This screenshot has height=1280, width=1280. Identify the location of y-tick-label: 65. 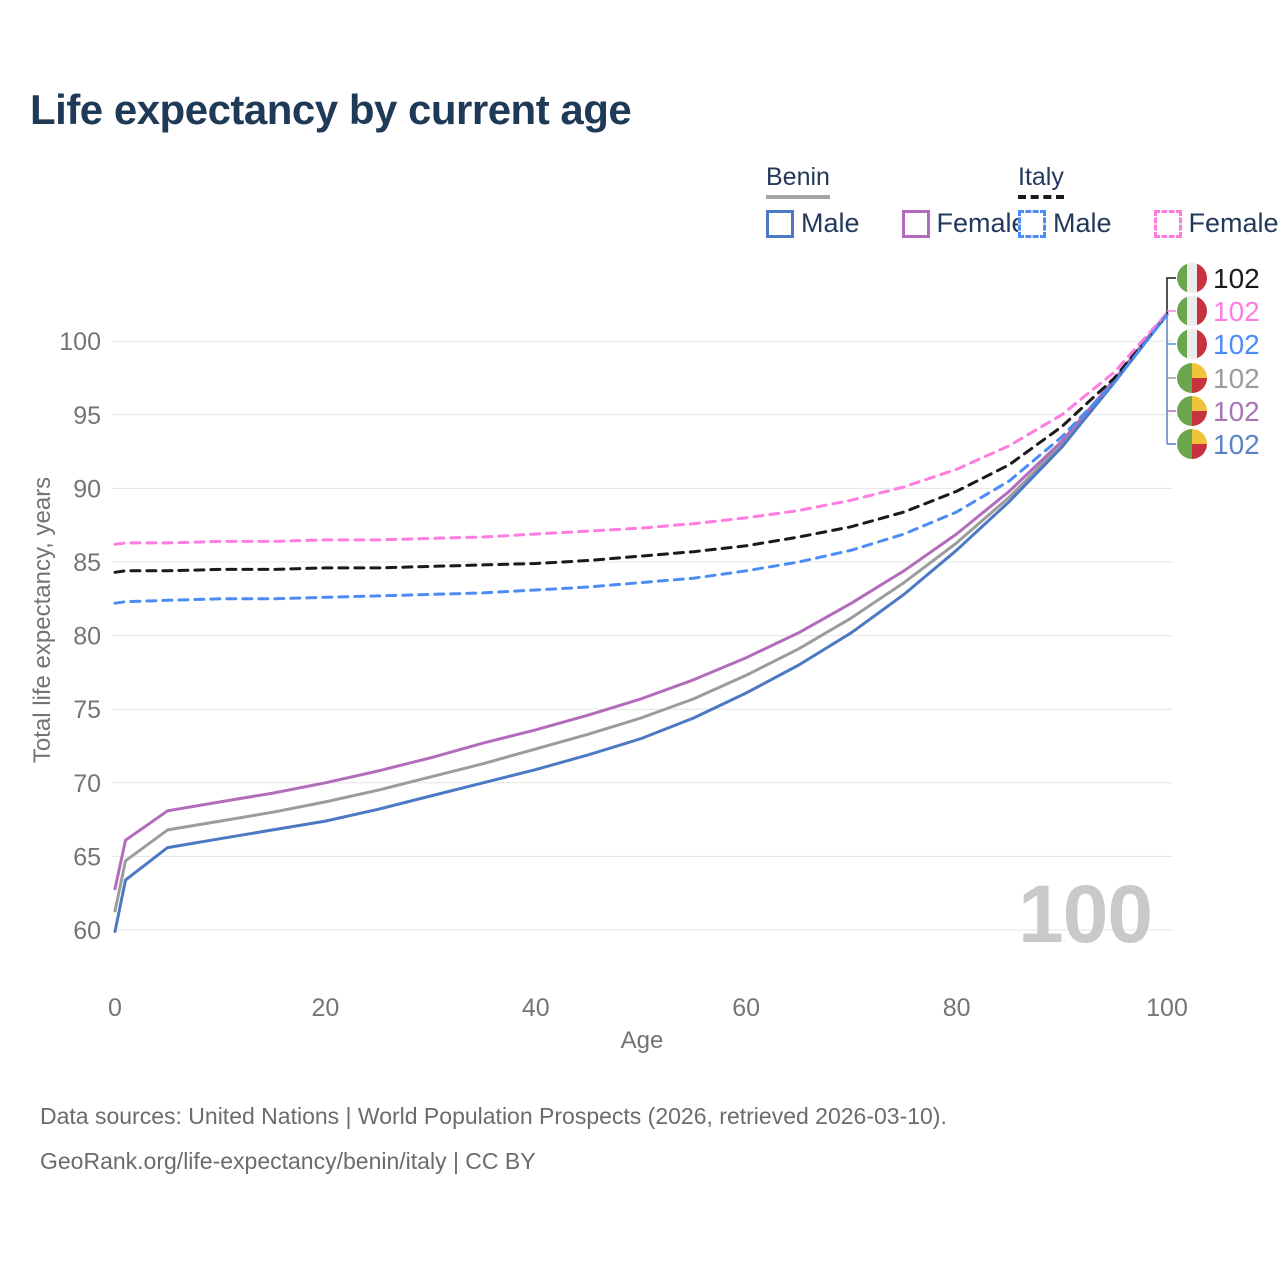
(87, 857).